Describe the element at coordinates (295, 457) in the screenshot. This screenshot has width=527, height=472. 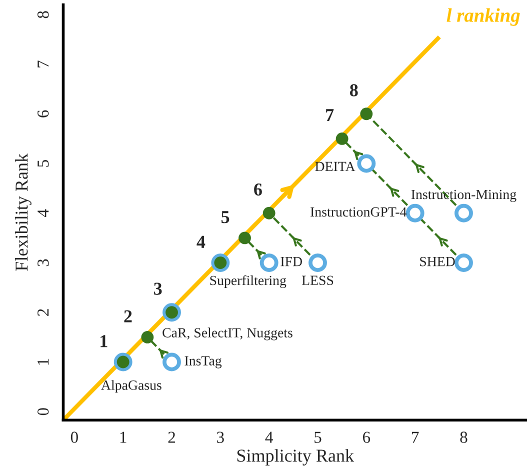
I see `x-axis-title: Simplicity Rank` at that location.